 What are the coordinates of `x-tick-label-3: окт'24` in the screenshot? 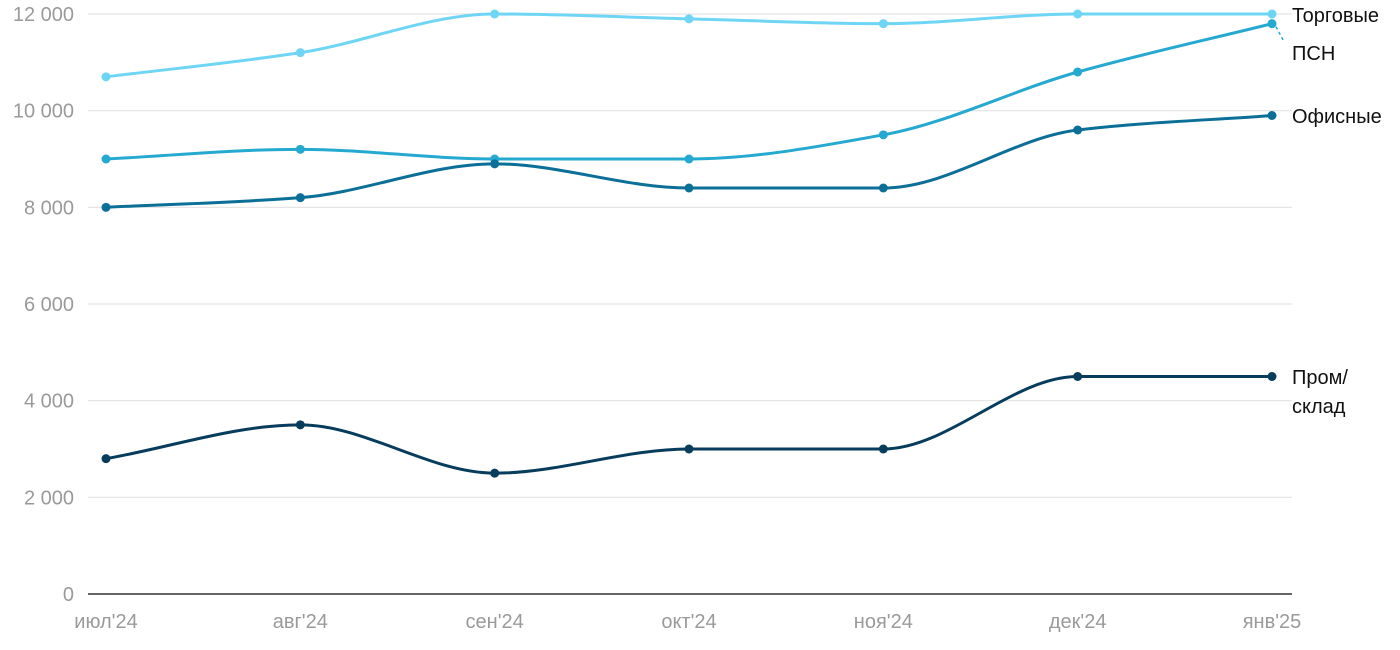 It's located at (688, 622).